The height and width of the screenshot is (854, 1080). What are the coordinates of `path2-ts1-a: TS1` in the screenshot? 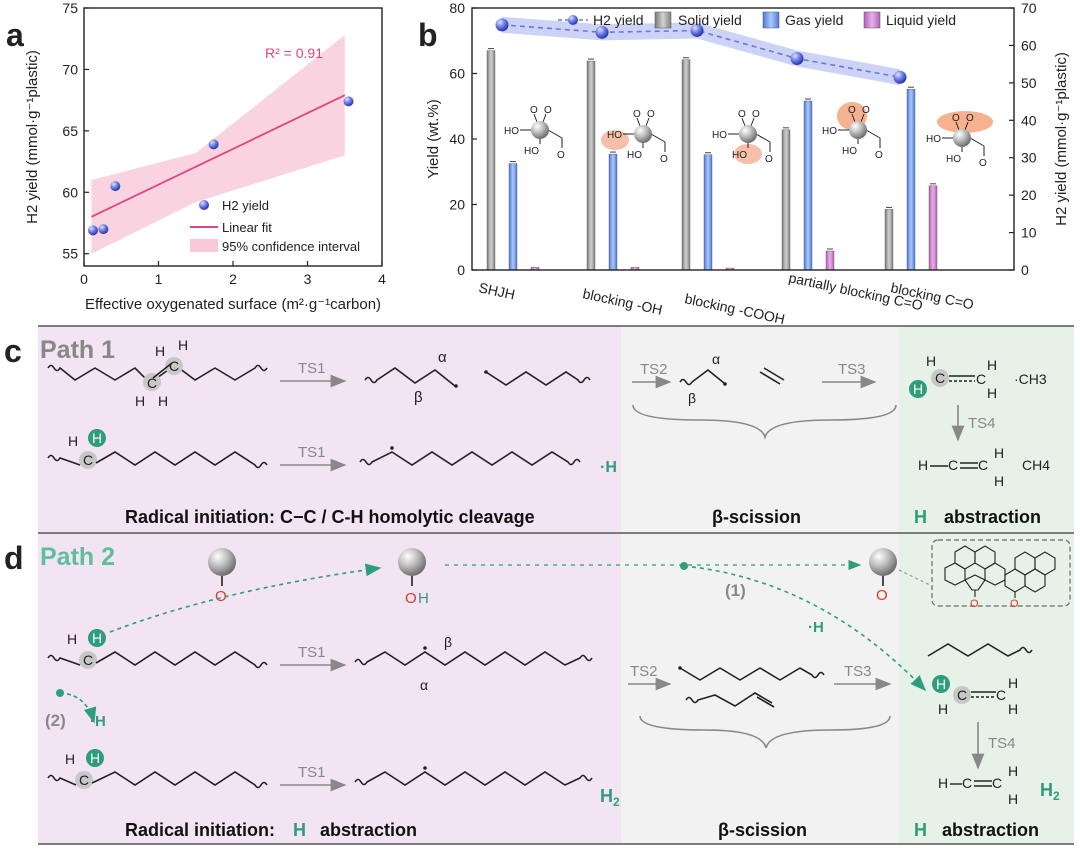 It's located at (312, 652).